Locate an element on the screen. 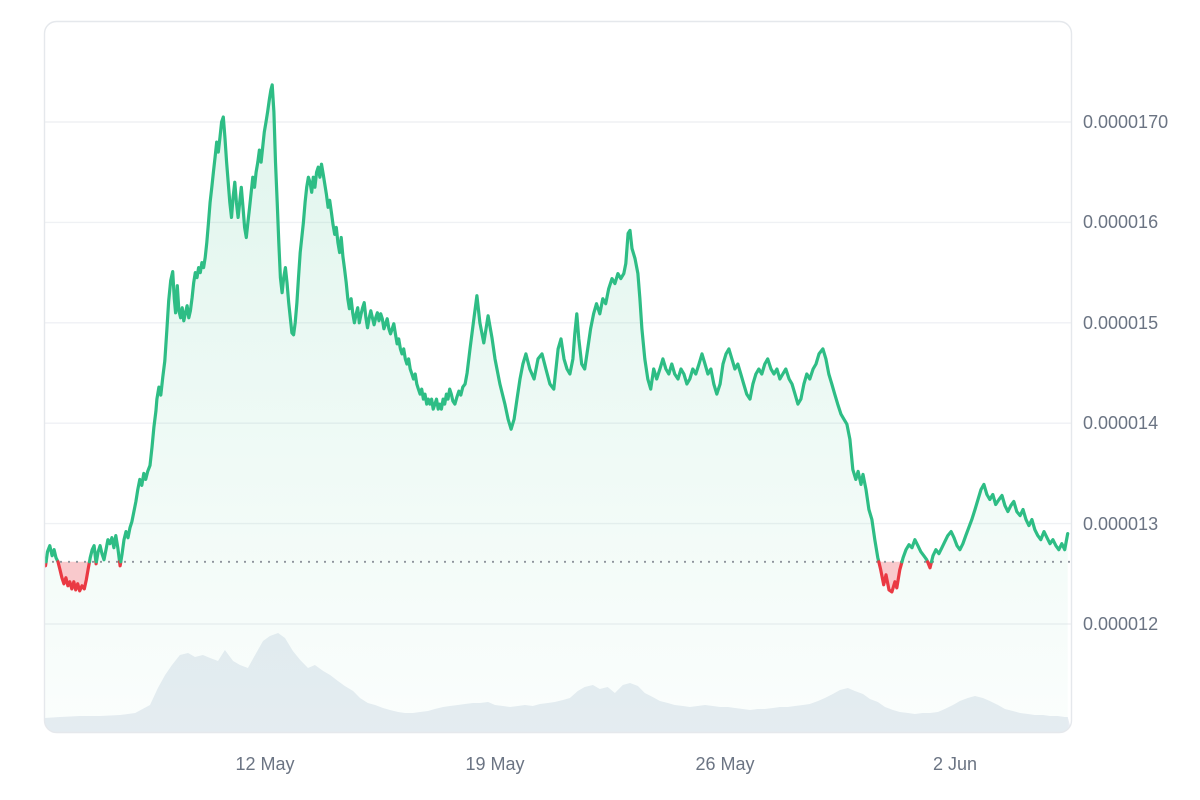 This screenshot has width=1200, height=800. price-drawdown-fill is located at coordinates (74, 576).